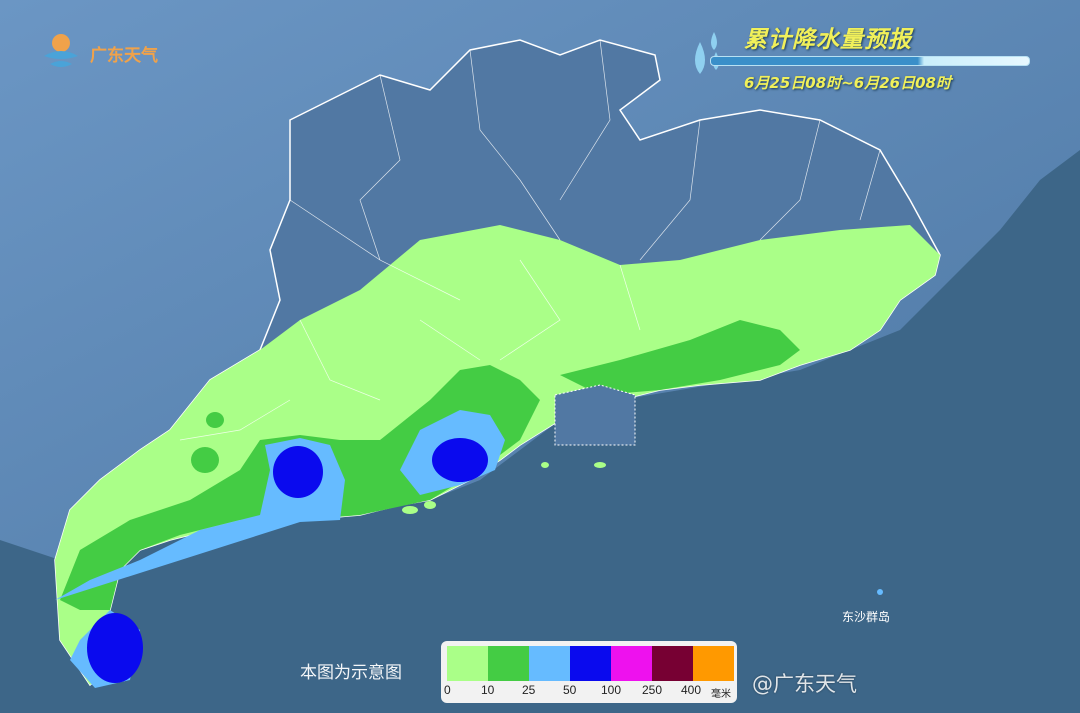  Describe the element at coordinates (804, 684) in the screenshot. I see `weibo-watermark: @广东天气` at that location.